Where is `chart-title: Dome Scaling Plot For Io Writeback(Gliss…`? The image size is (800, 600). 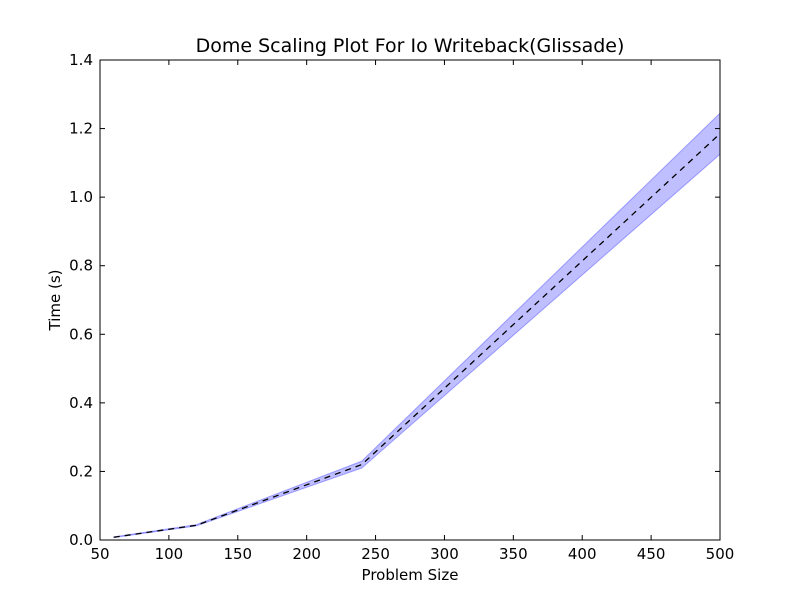
chart-title: Dome Scaling Plot For Io Writeback(Gliss… is located at coordinates (410, 46).